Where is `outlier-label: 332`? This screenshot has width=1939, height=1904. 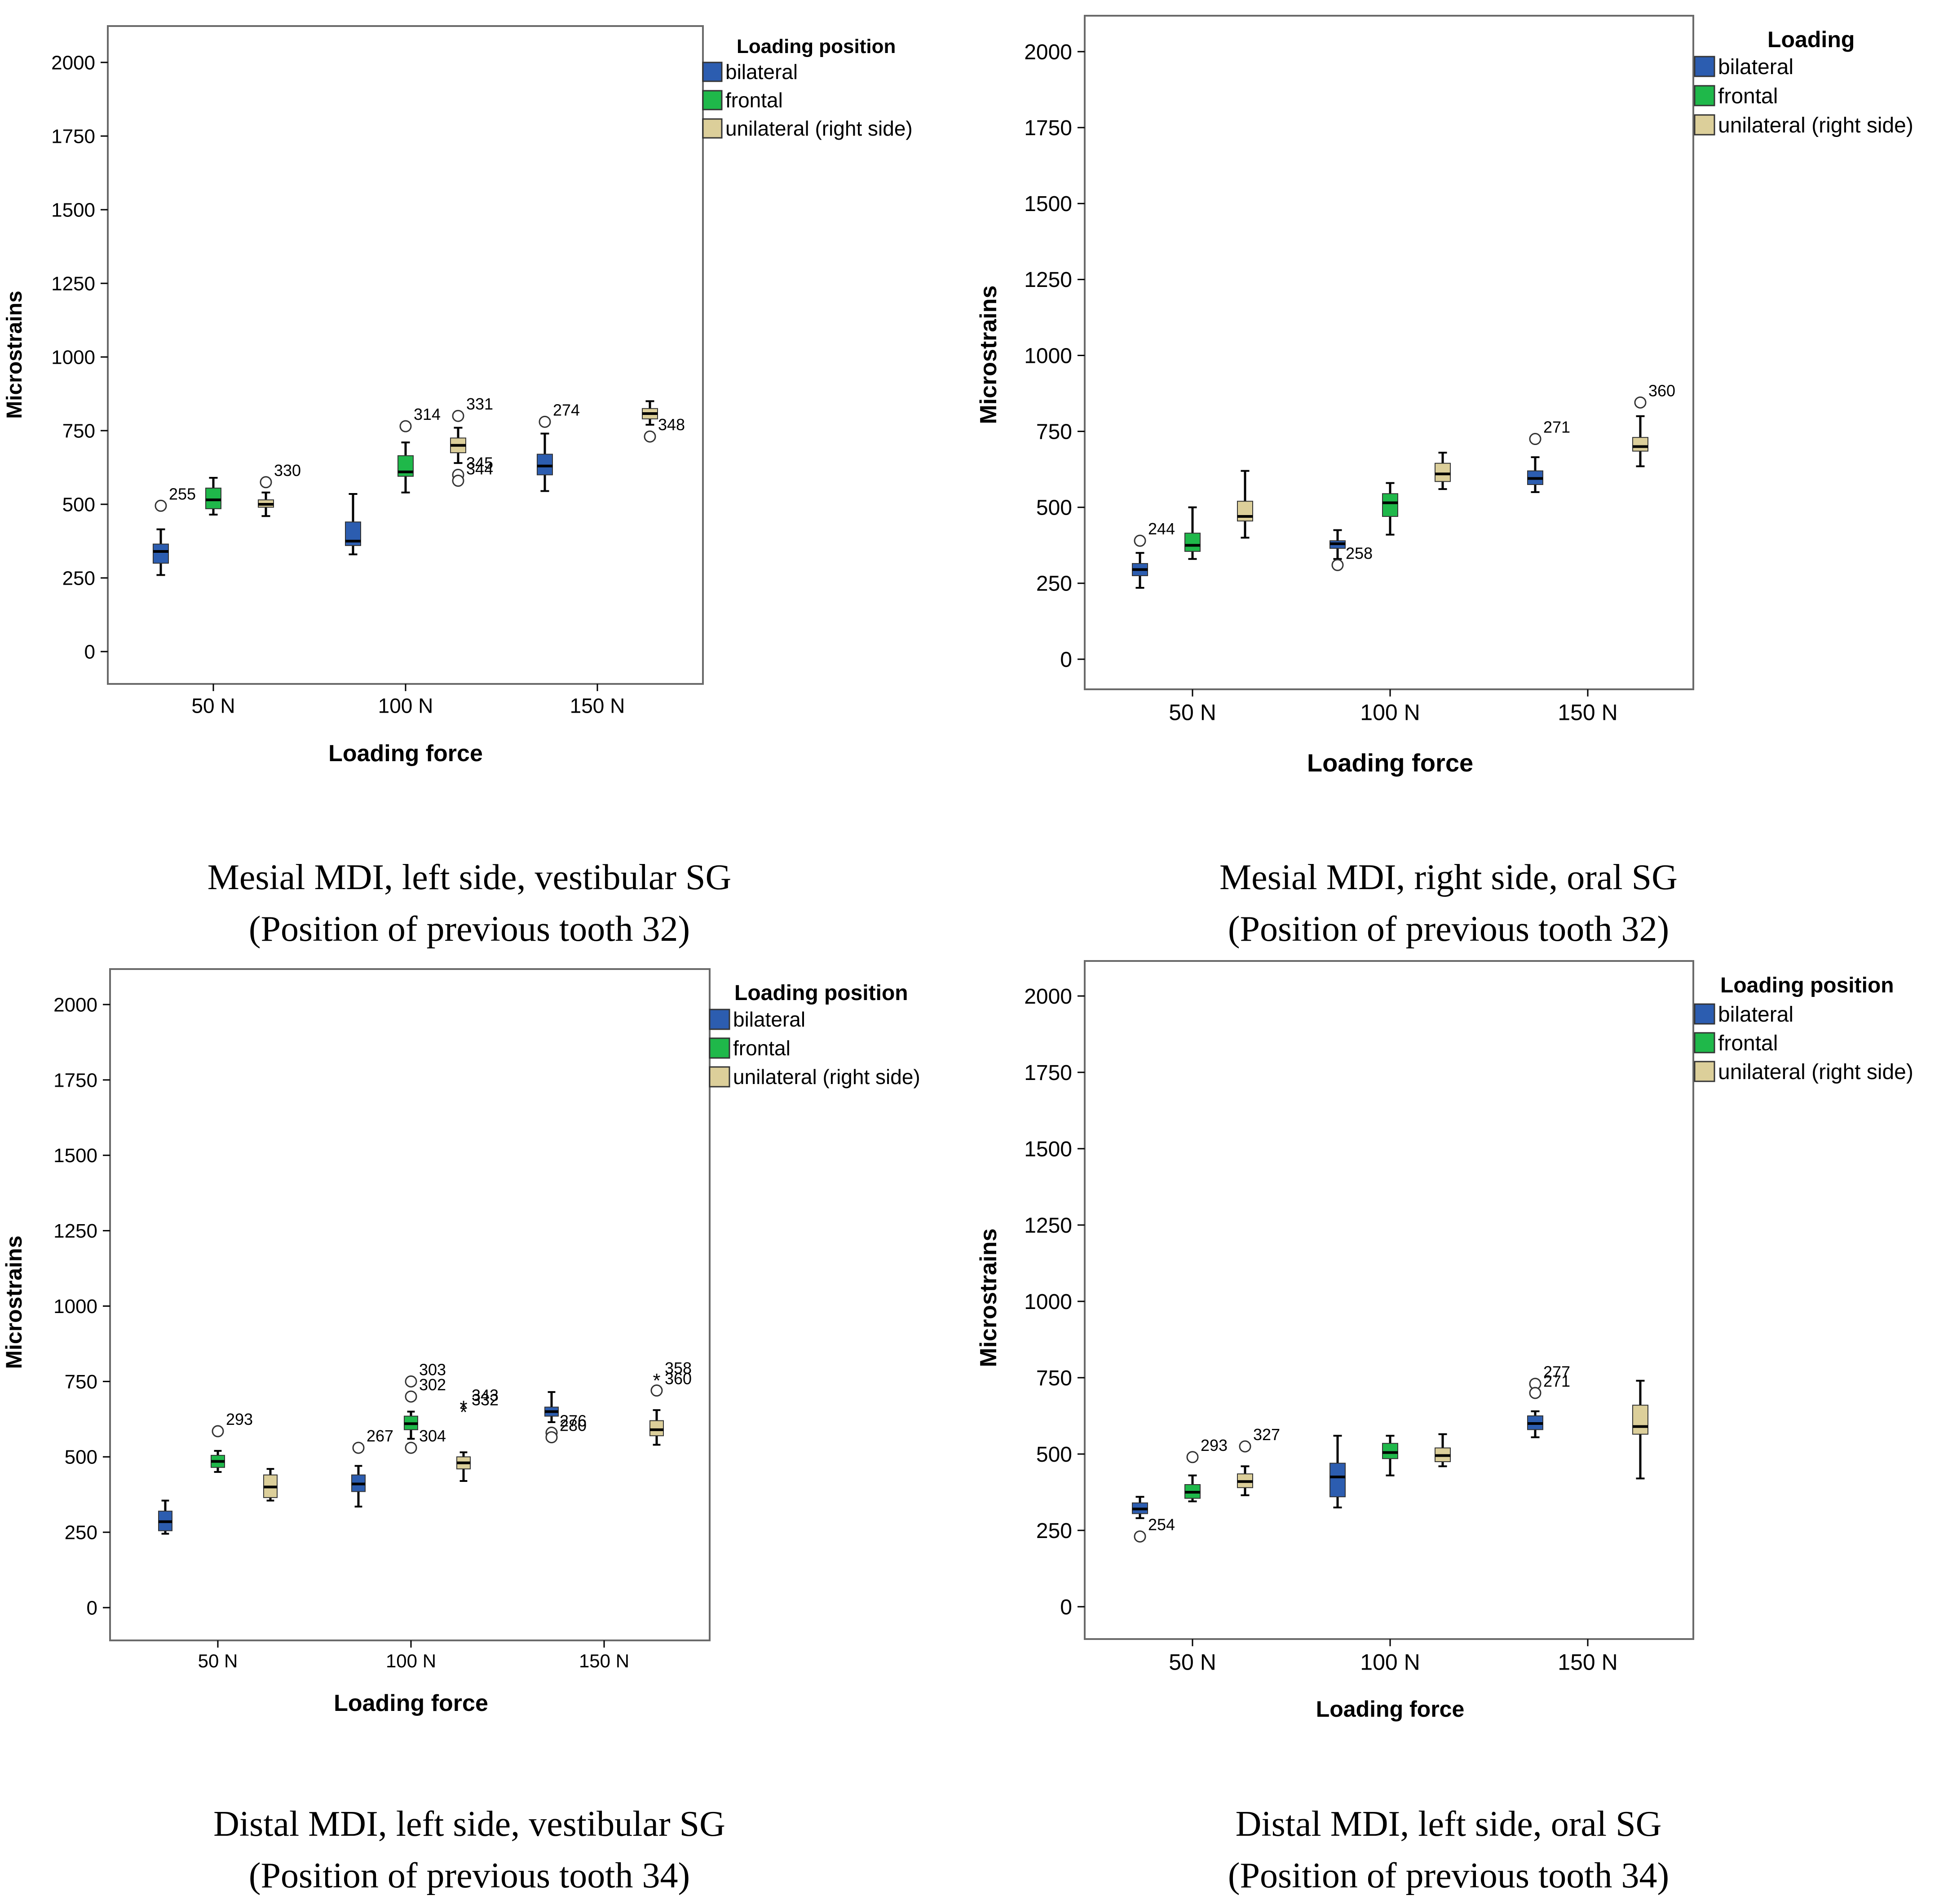
outlier-label: 332 is located at coordinates (486, 1400).